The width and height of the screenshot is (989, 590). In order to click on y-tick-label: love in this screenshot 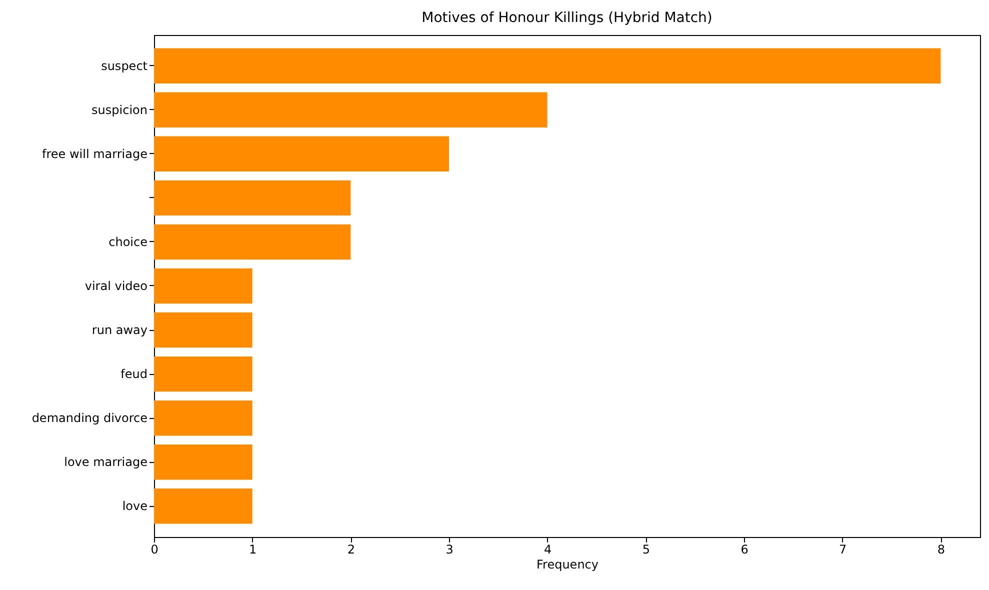, I will do `click(135, 506)`.